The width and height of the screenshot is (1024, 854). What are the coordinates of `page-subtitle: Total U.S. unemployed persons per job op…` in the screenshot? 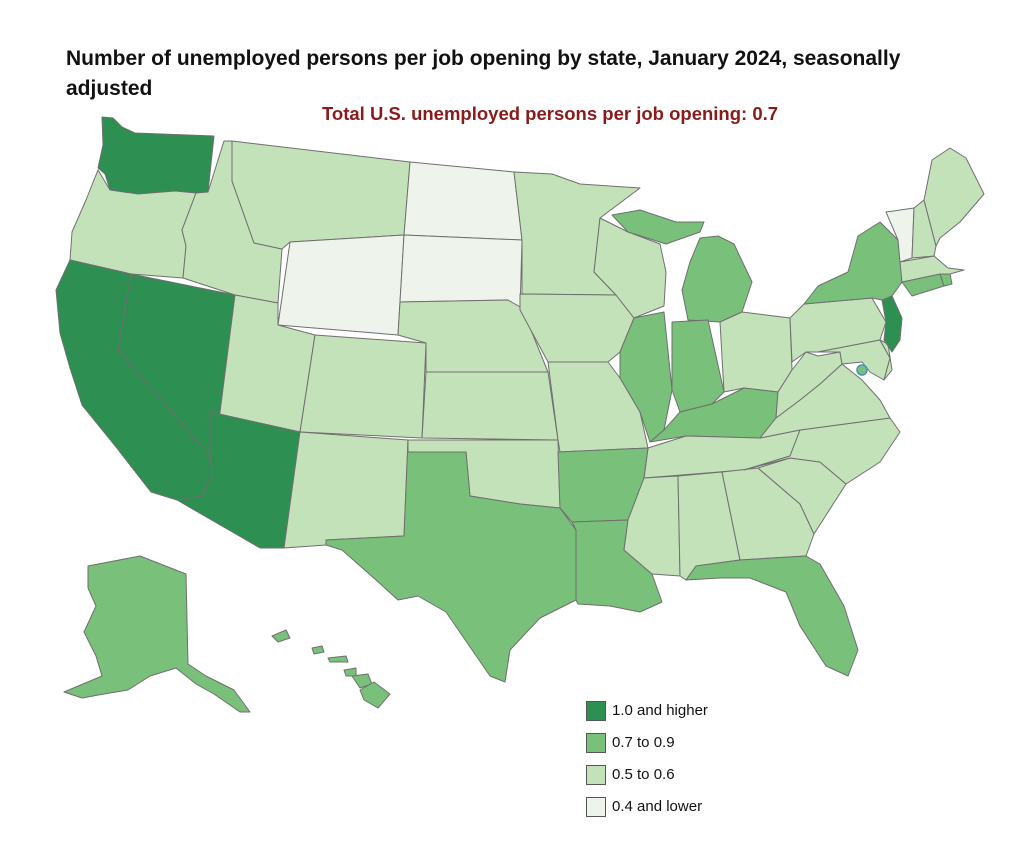 It's located at (550, 113).